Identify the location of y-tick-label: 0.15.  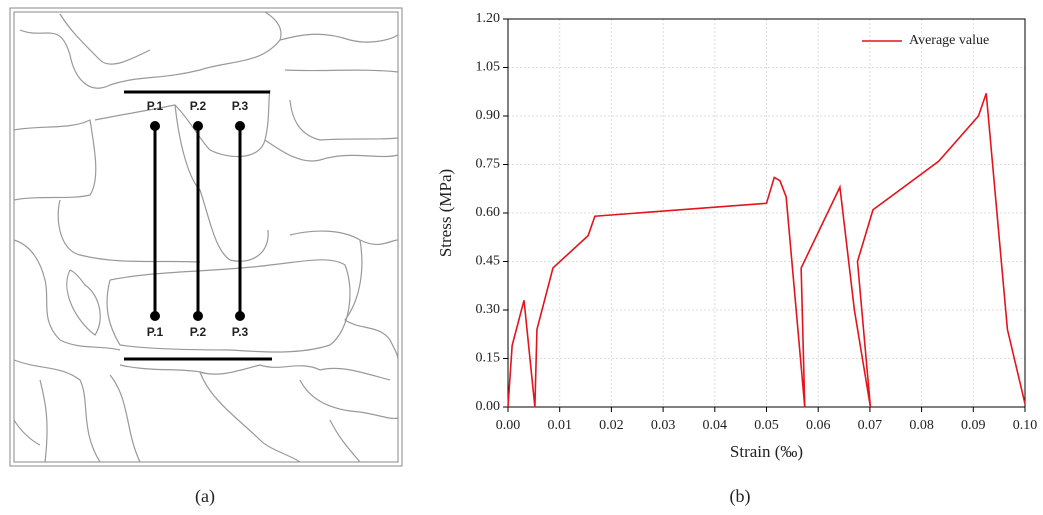
(488, 358).